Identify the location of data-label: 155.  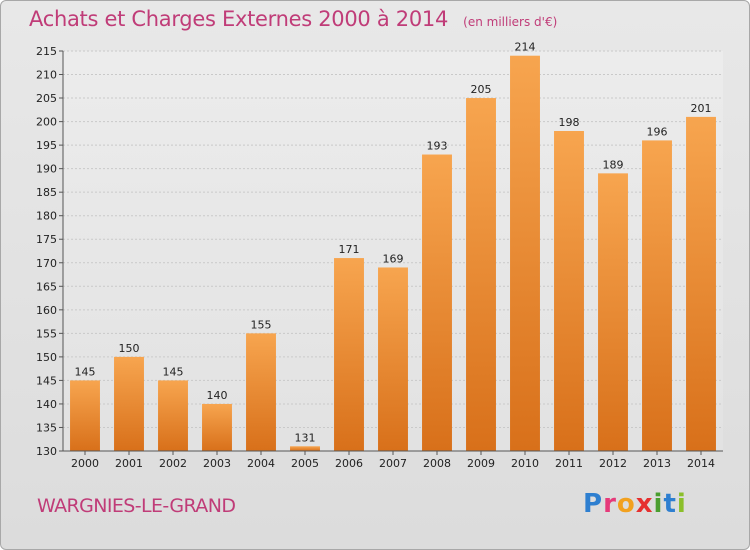
(261, 324).